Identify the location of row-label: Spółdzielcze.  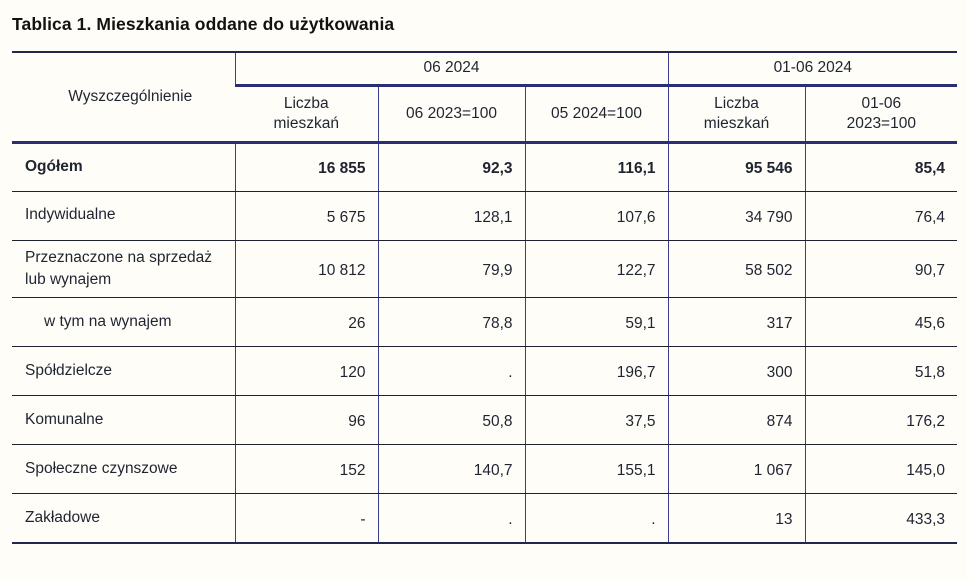
(123, 371).